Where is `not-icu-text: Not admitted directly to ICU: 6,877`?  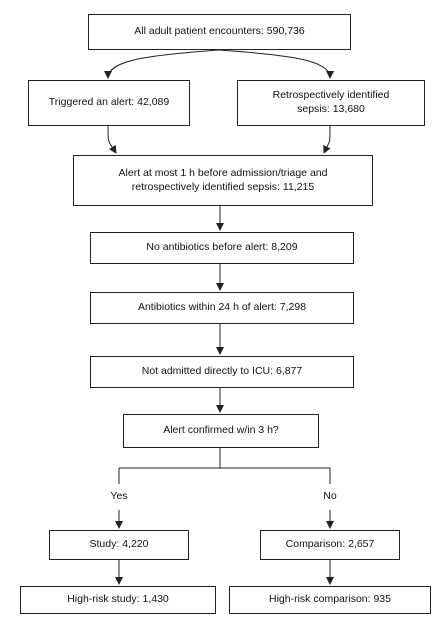
not-icu-text: Not admitted directly to ICU: 6,877 is located at coordinates (222, 371).